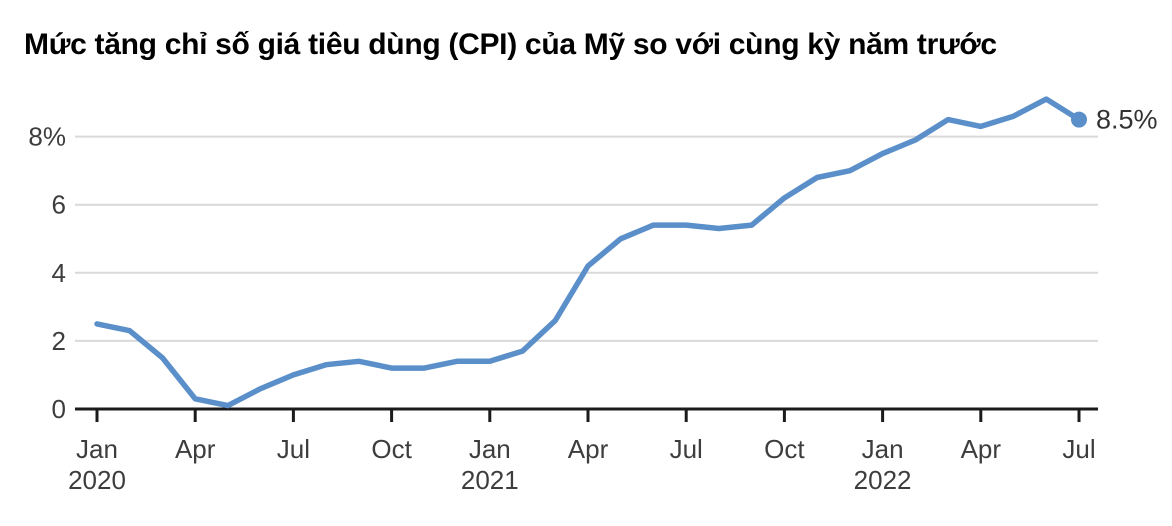 Image resolution: width=1172 pixels, height=526 pixels. What do you see at coordinates (883, 480) in the screenshot?
I see `x-axis-year-label: 2022` at bounding box center [883, 480].